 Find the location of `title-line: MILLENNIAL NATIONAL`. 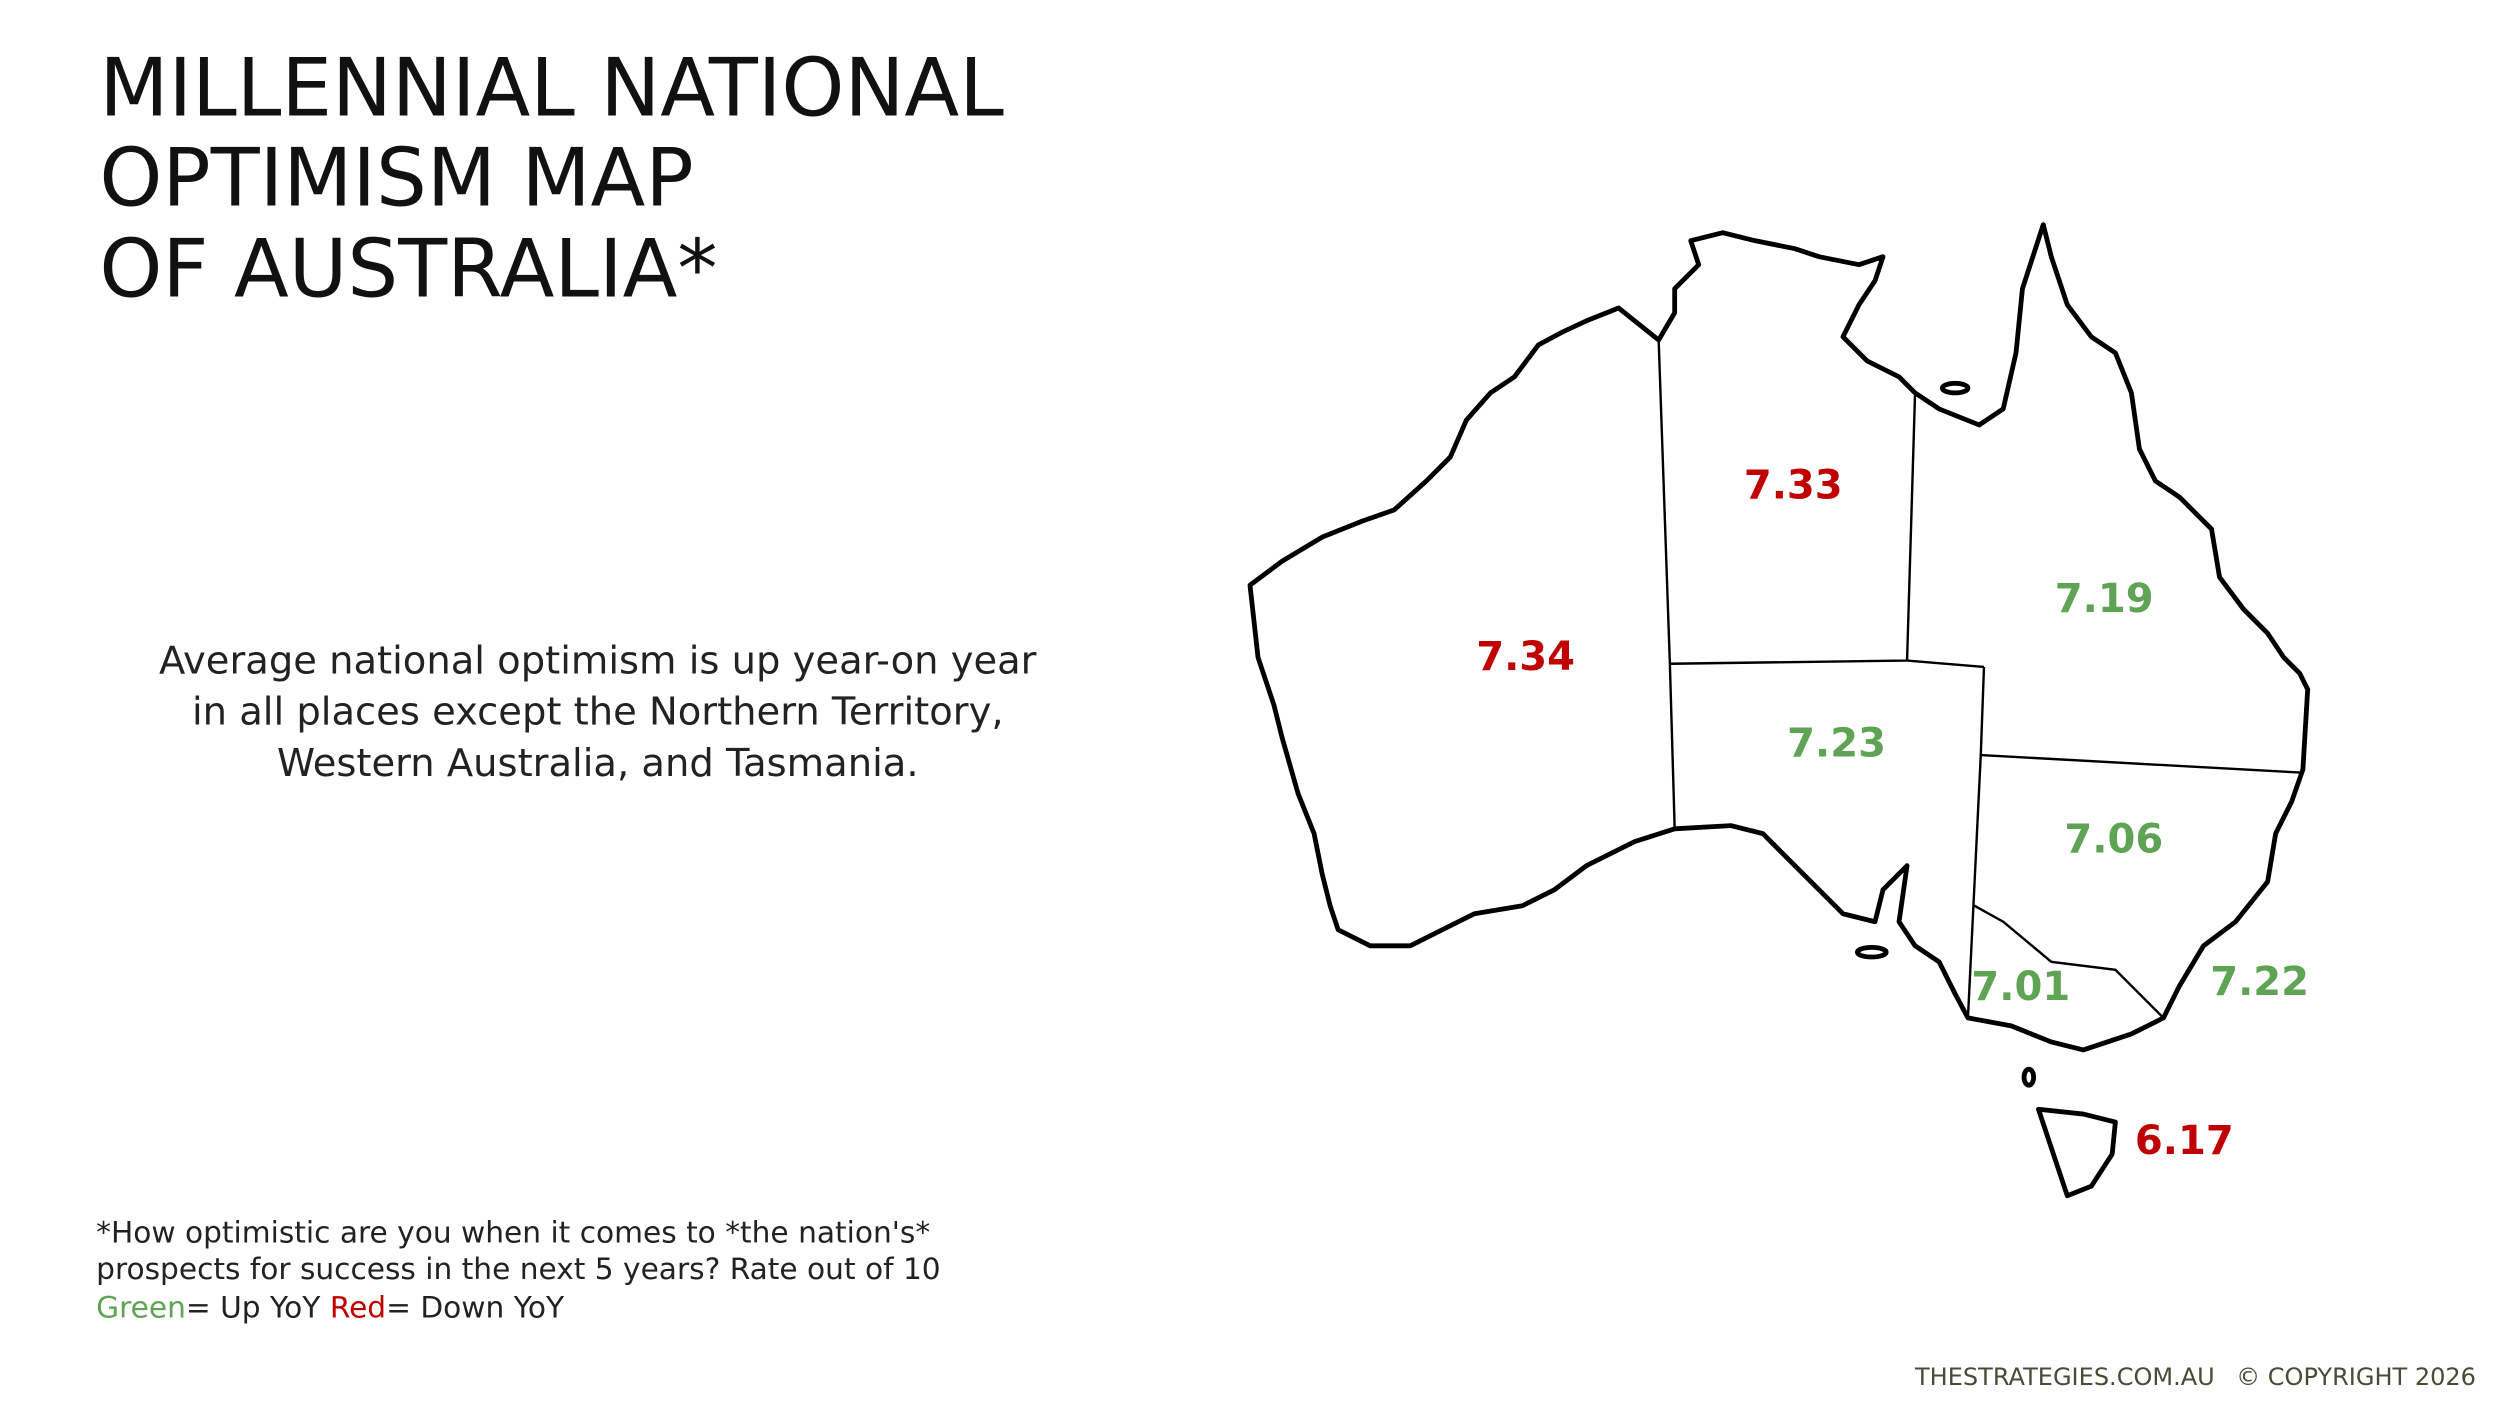

title-line: MILLENNIAL NATIONAL is located at coordinates (551, 88).